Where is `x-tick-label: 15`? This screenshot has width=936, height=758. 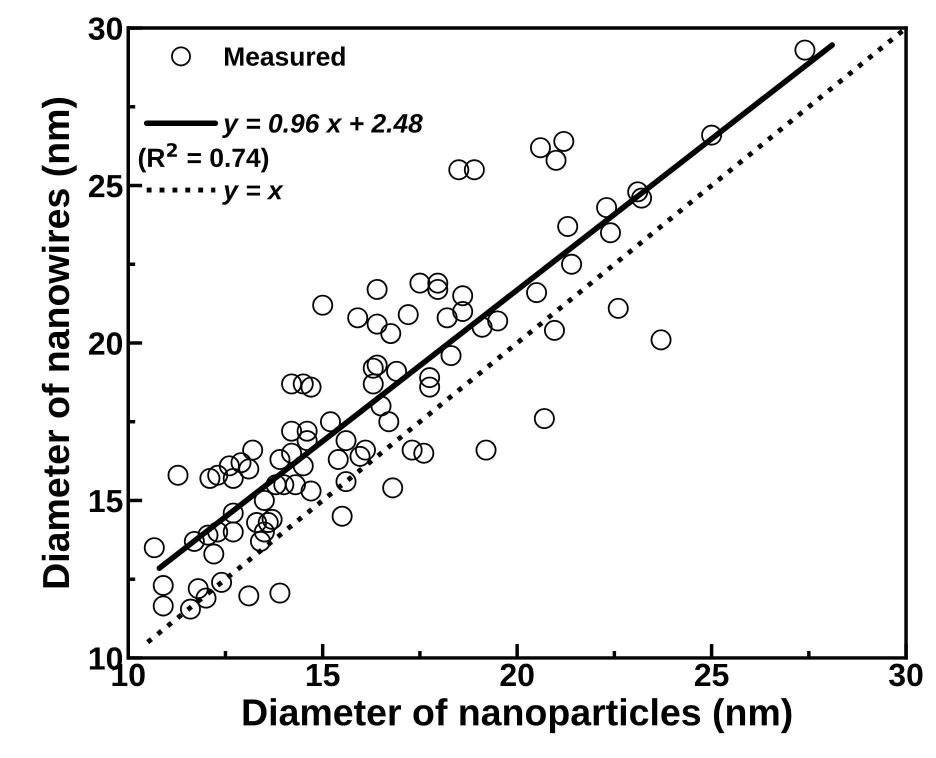
x-tick-label: 15 is located at coordinates (323, 675).